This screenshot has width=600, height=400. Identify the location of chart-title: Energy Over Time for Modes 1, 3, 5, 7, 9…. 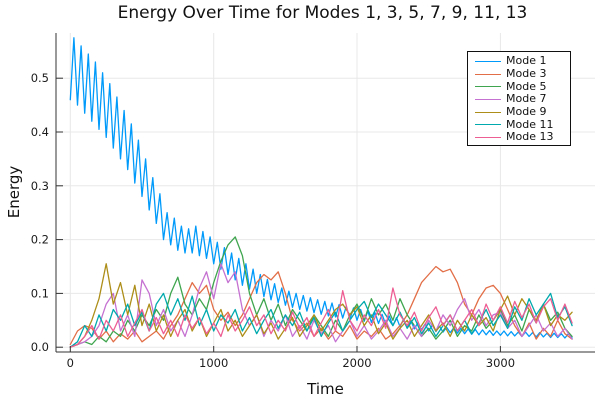
(322, 13).